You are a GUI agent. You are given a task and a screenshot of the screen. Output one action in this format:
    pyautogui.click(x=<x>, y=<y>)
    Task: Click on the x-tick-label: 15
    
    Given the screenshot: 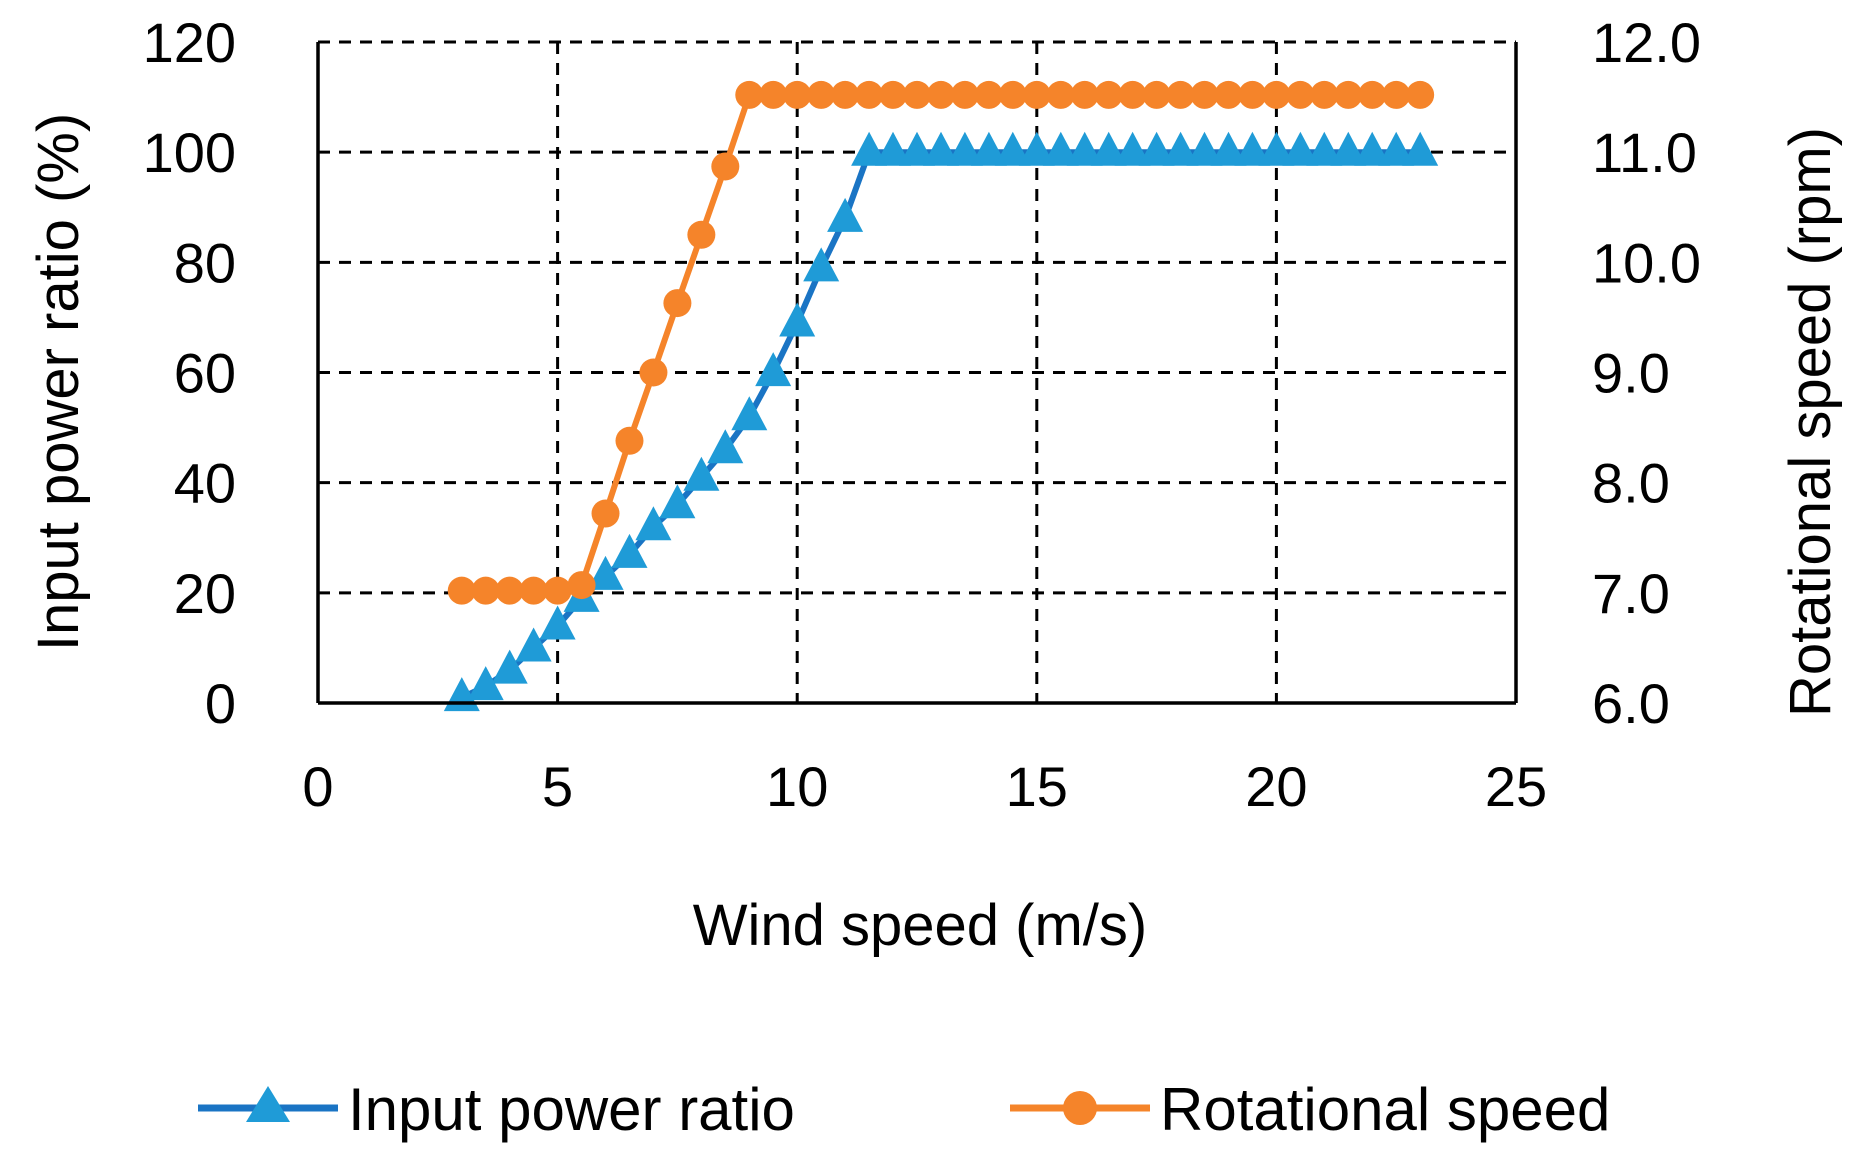 What is the action you would take?
    pyautogui.click(x=1037, y=786)
    